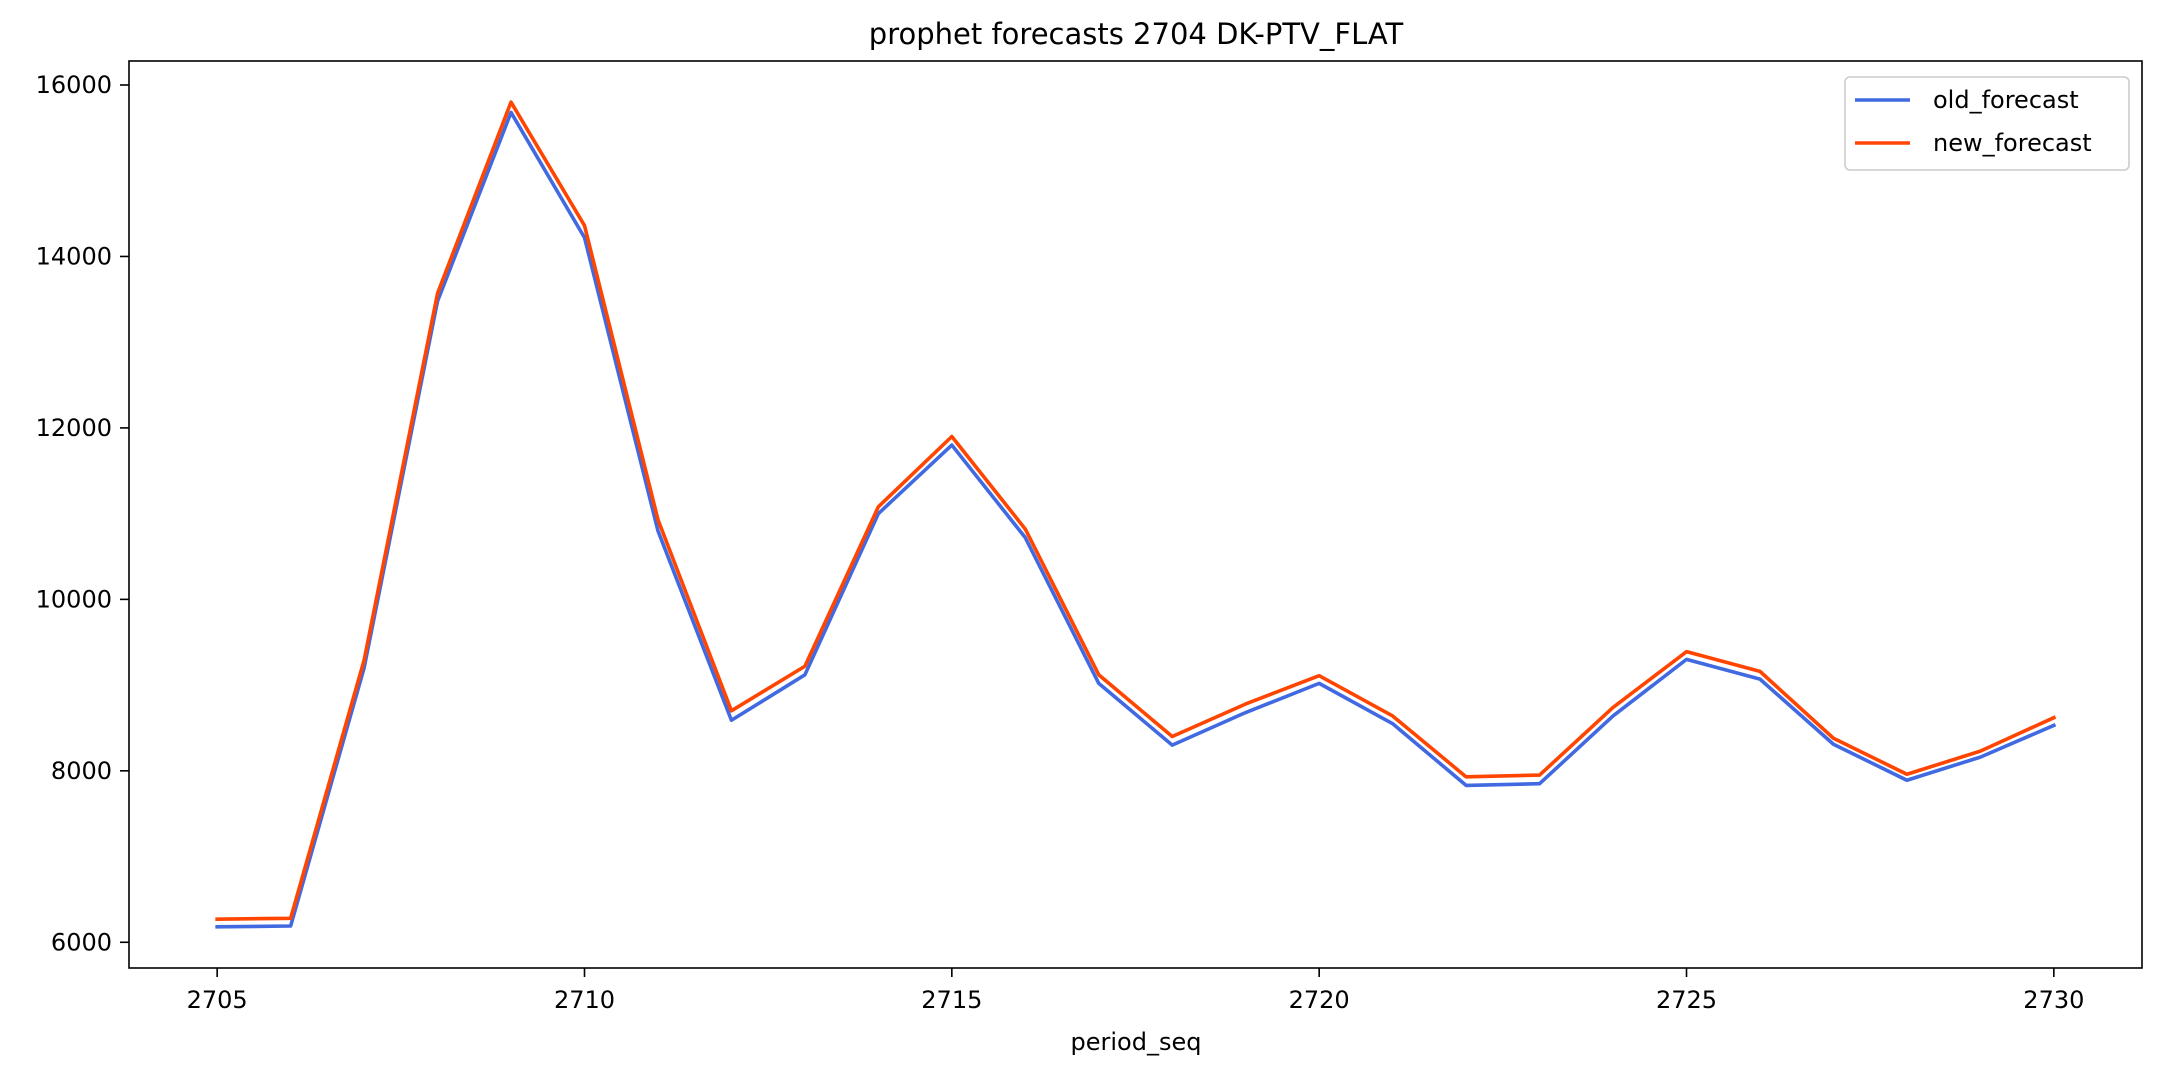 Image resolution: width=2162 pixels, height=1076 pixels. Describe the element at coordinates (2012, 143) in the screenshot. I see `legend-label: new_forecast` at that location.